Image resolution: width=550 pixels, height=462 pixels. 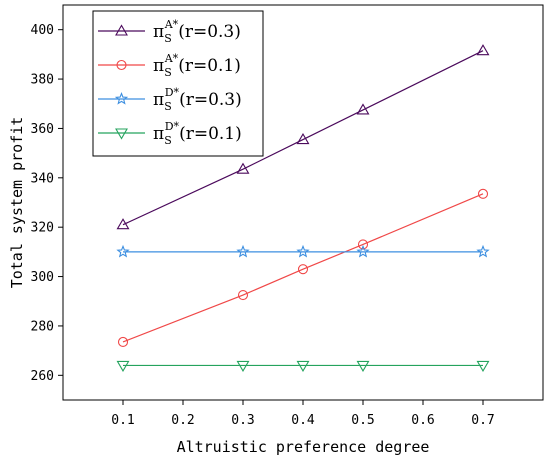 I want to click on y-tick-label: 340, so click(x=42, y=178).